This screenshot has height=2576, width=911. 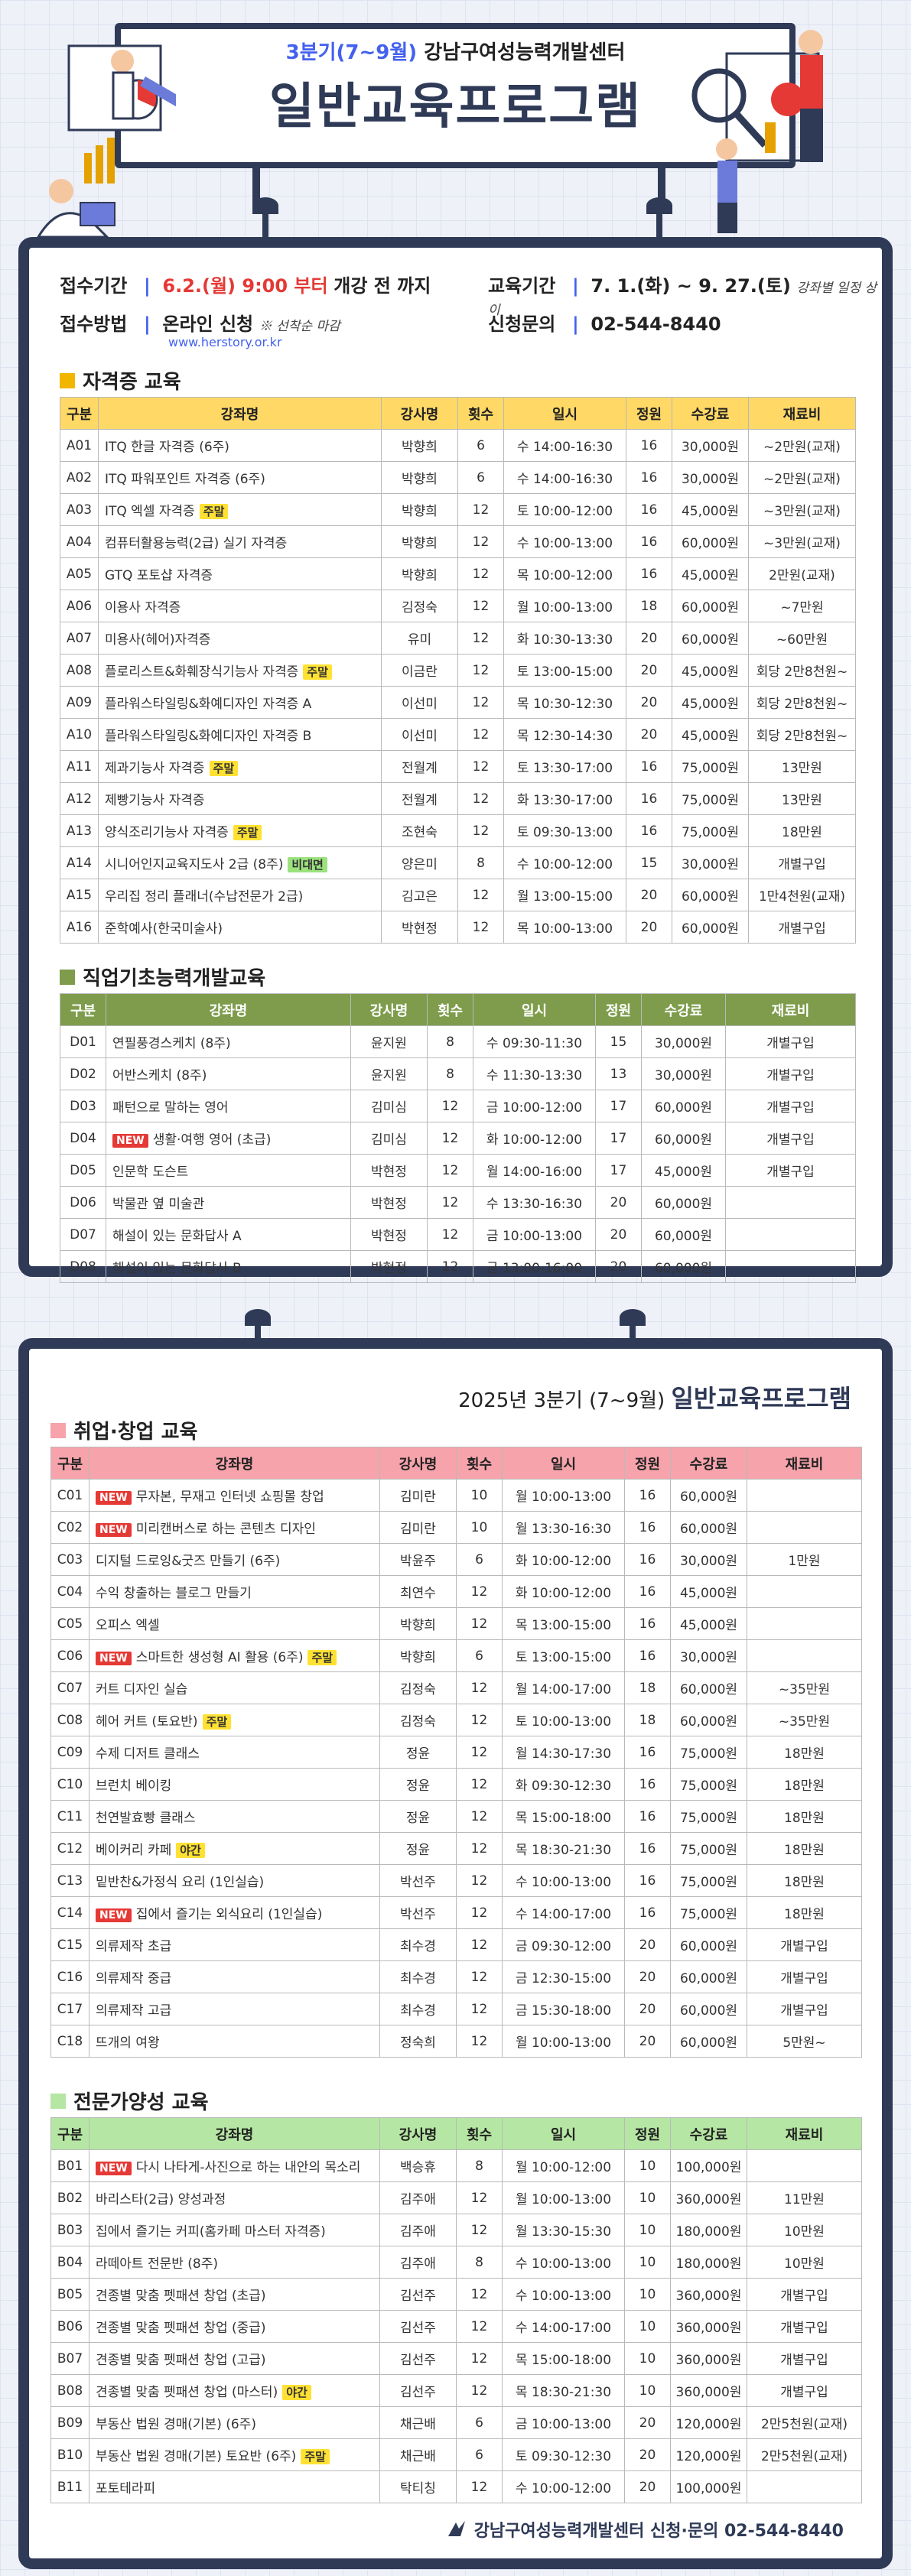 What do you see at coordinates (80, 478) in the screenshot?
I see `course-code: A02` at bounding box center [80, 478].